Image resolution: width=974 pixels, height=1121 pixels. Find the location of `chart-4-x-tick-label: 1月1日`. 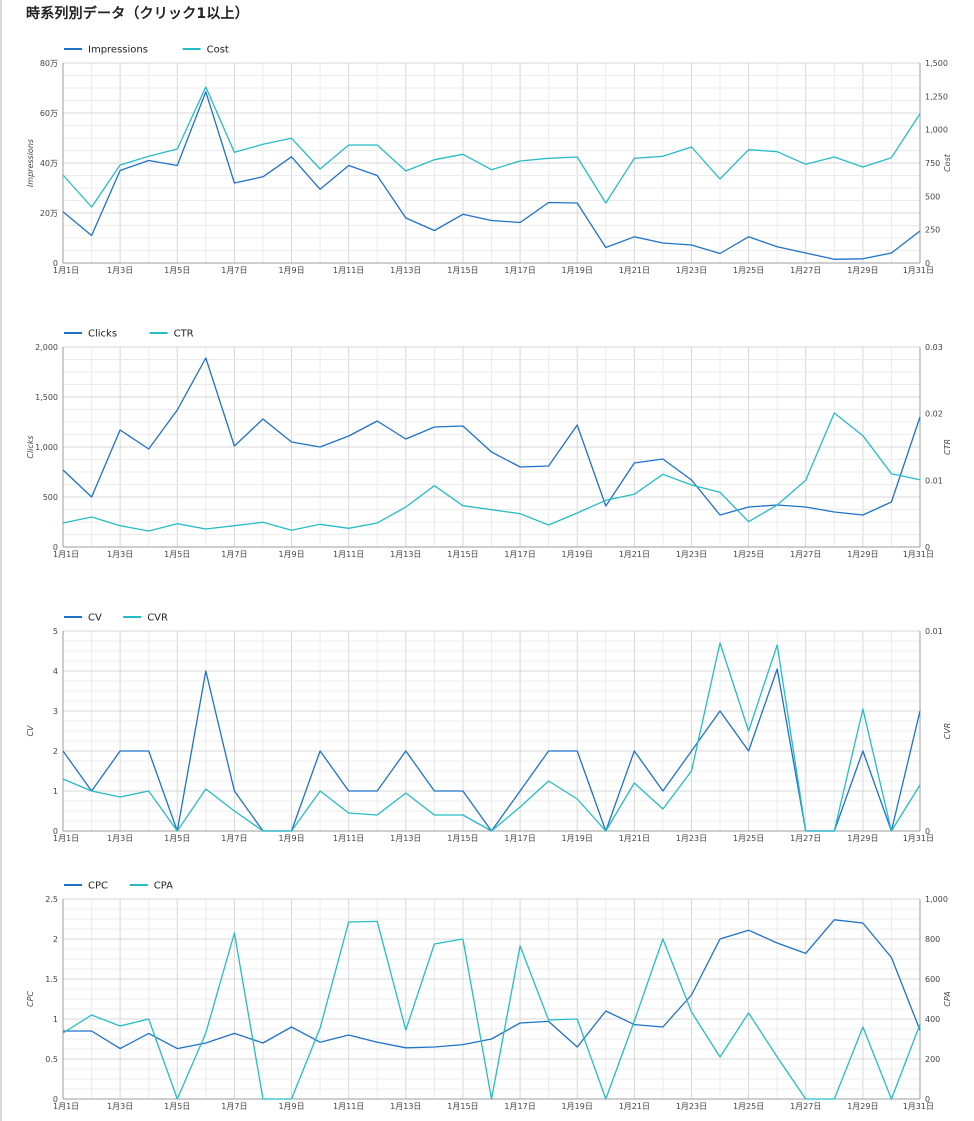

chart-4-x-tick-label: 1月1日 is located at coordinates (66, 1106).